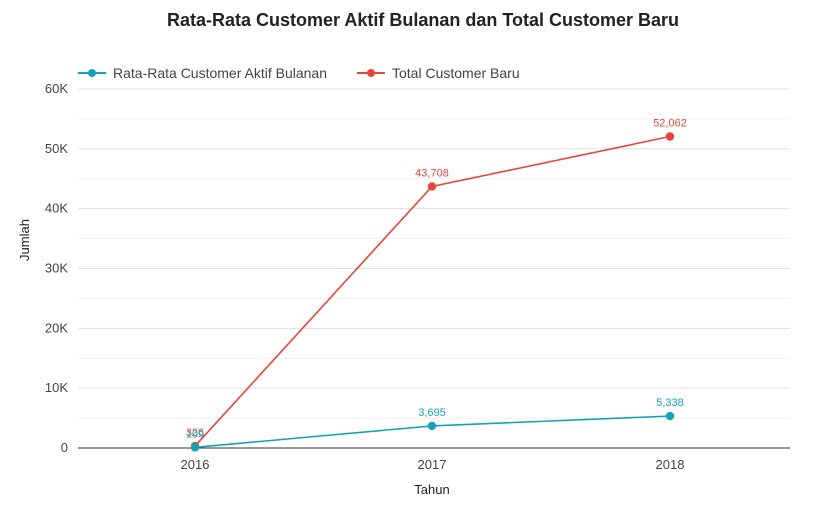  I want to click on data-label-series-2: 43,708, so click(432, 173).